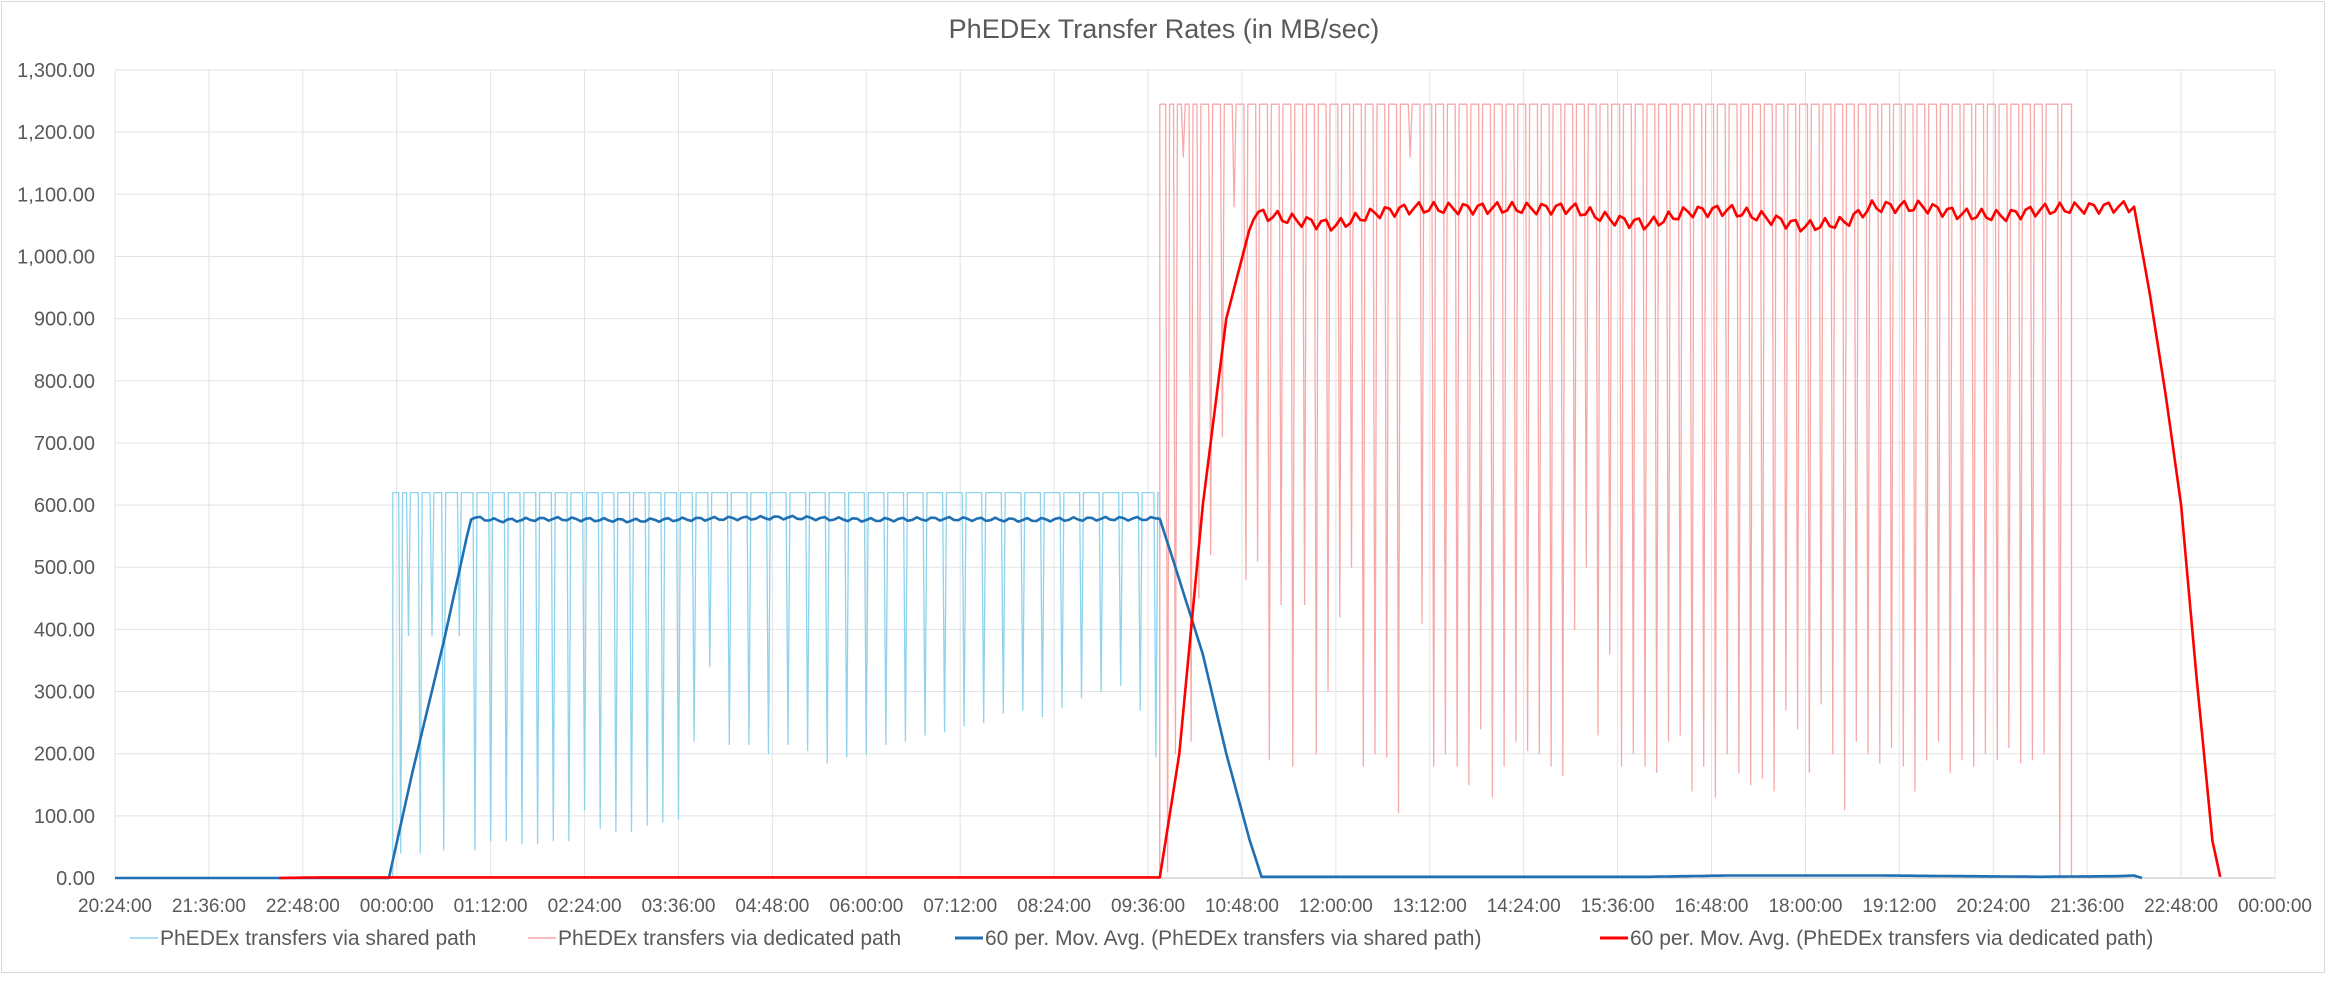 The image size is (2328, 981). What do you see at coordinates (678, 906) in the screenshot?
I see `x-tick-label: 03:36:00` at bounding box center [678, 906].